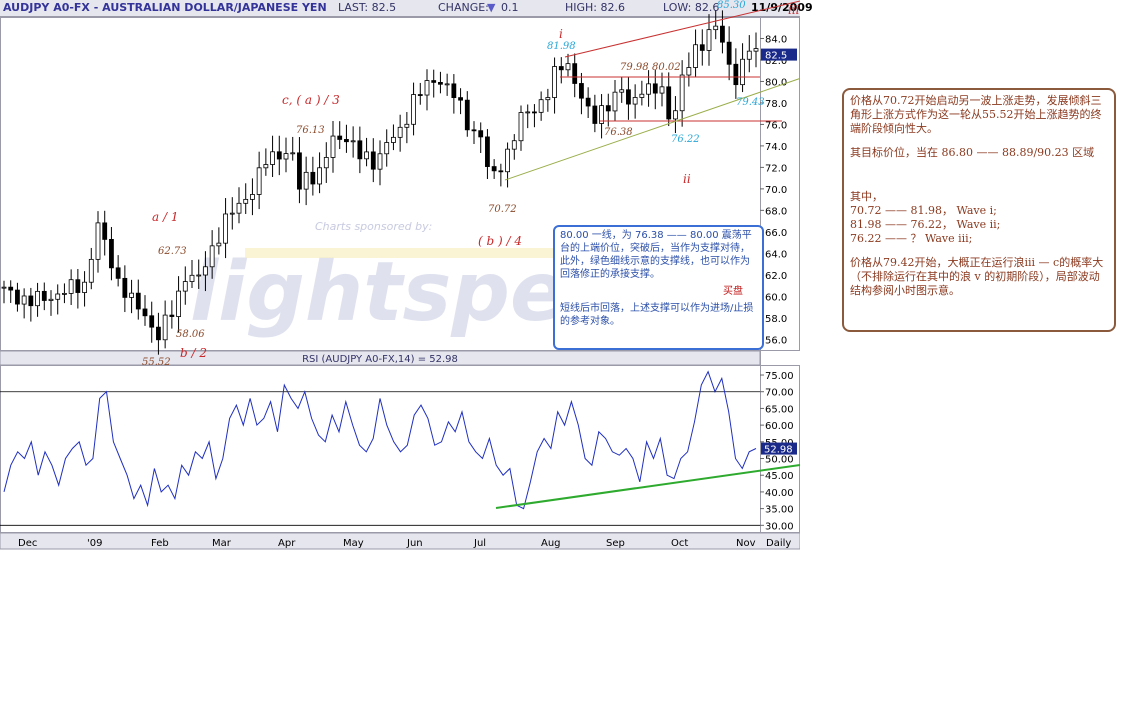 This screenshot has height=723, width=1124. Describe the element at coordinates (776, 147) in the screenshot. I see `price-y-tick-label: 74.0` at that location.